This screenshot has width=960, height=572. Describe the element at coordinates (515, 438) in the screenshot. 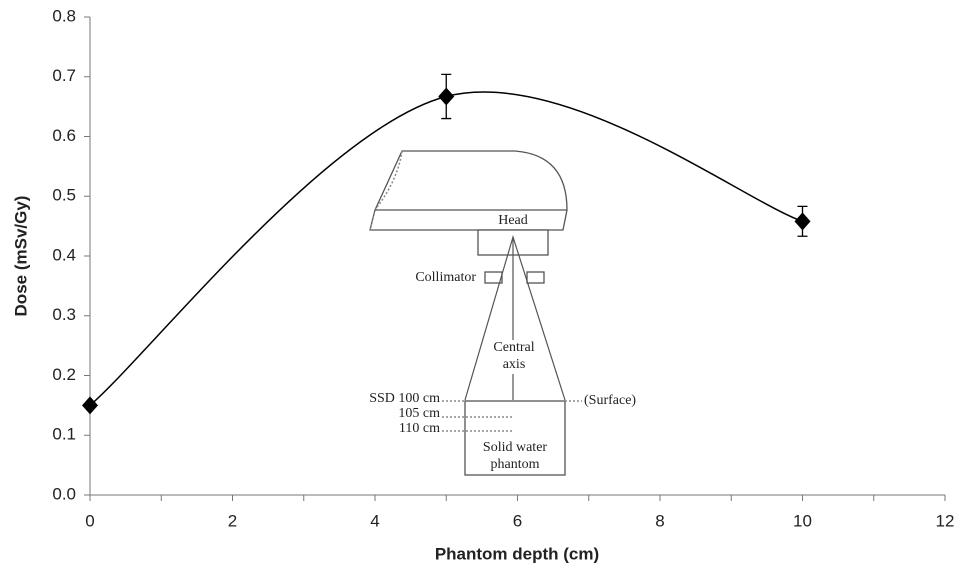

I see `phantom-box` at that location.